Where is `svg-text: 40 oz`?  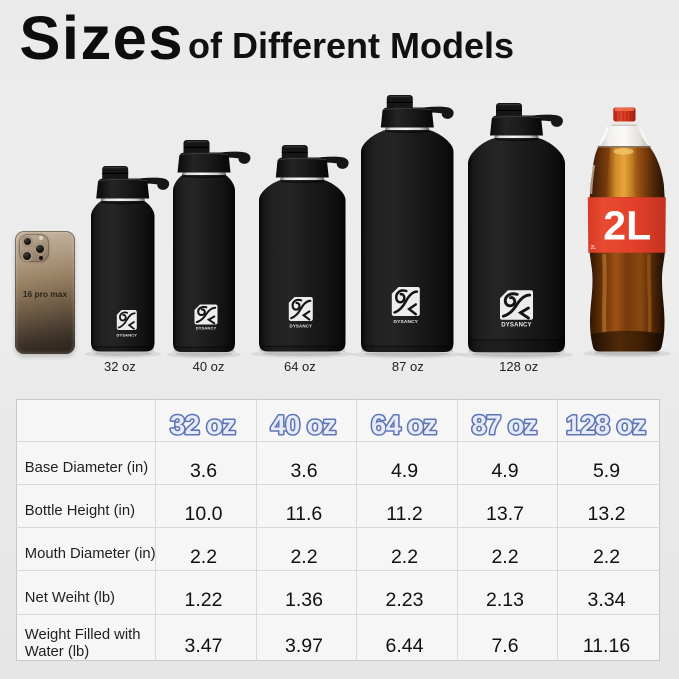 svg-text: 40 oz is located at coordinates (303, 425).